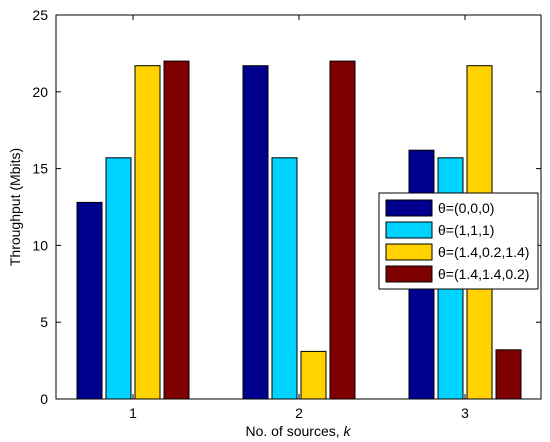 The image size is (550, 442). I want to click on x-axis-label: No. of sources, k, so click(298, 431).